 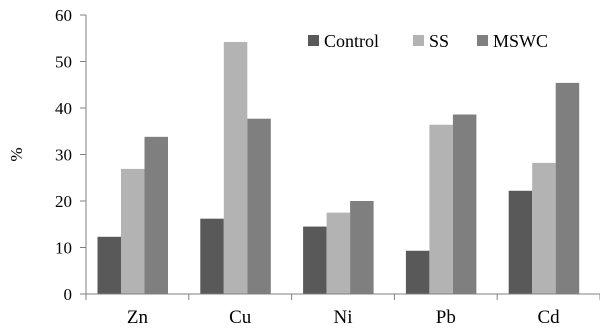 What do you see at coordinates (315, 260) in the screenshot?
I see `bar-control-ni` at bounding box center [315, 260].